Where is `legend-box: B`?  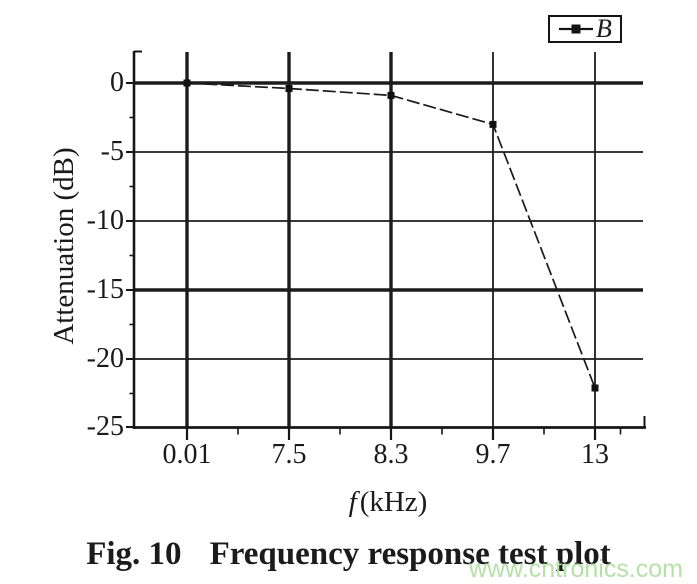
legend-box: B is located at coordinates (585, 29).